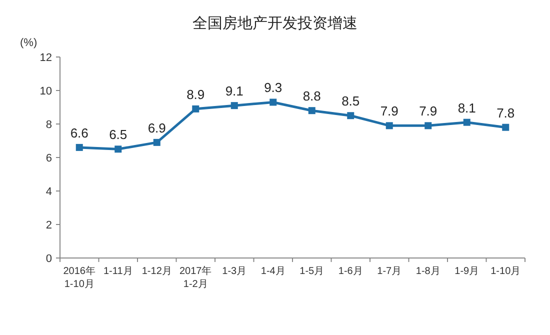  Describe the element at coordinates (467, 108) in the screenshot. I see `data-label: 8.1` at that location.